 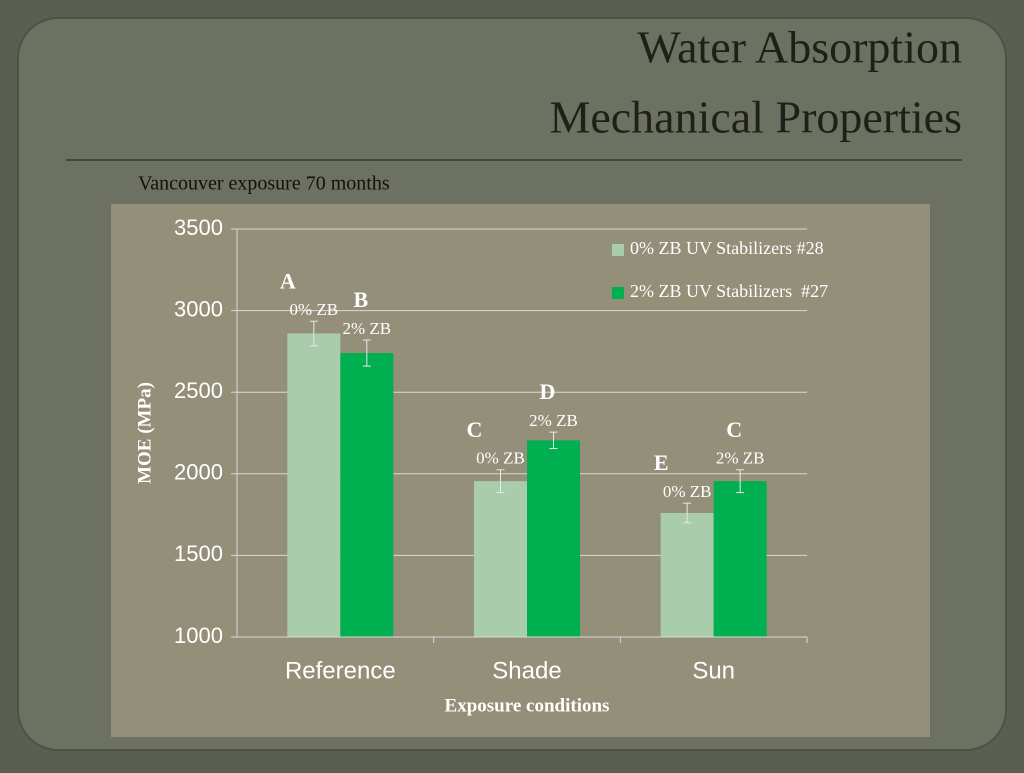 I want to click on subtitle: Vancouver exposure 70 months, so click(x=264, y=184).